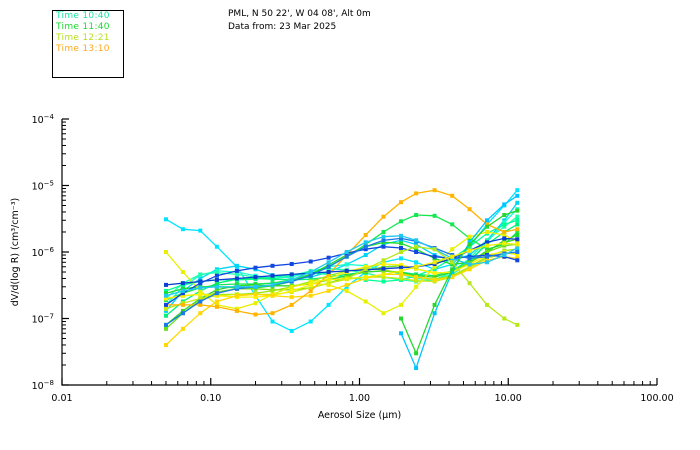  What do you see at coordinates (15, 252) in the screenshot?
I see `y-axis-label: dV/d(log R) (cm³/cm⁻³)` at bounding box center [15, 252].